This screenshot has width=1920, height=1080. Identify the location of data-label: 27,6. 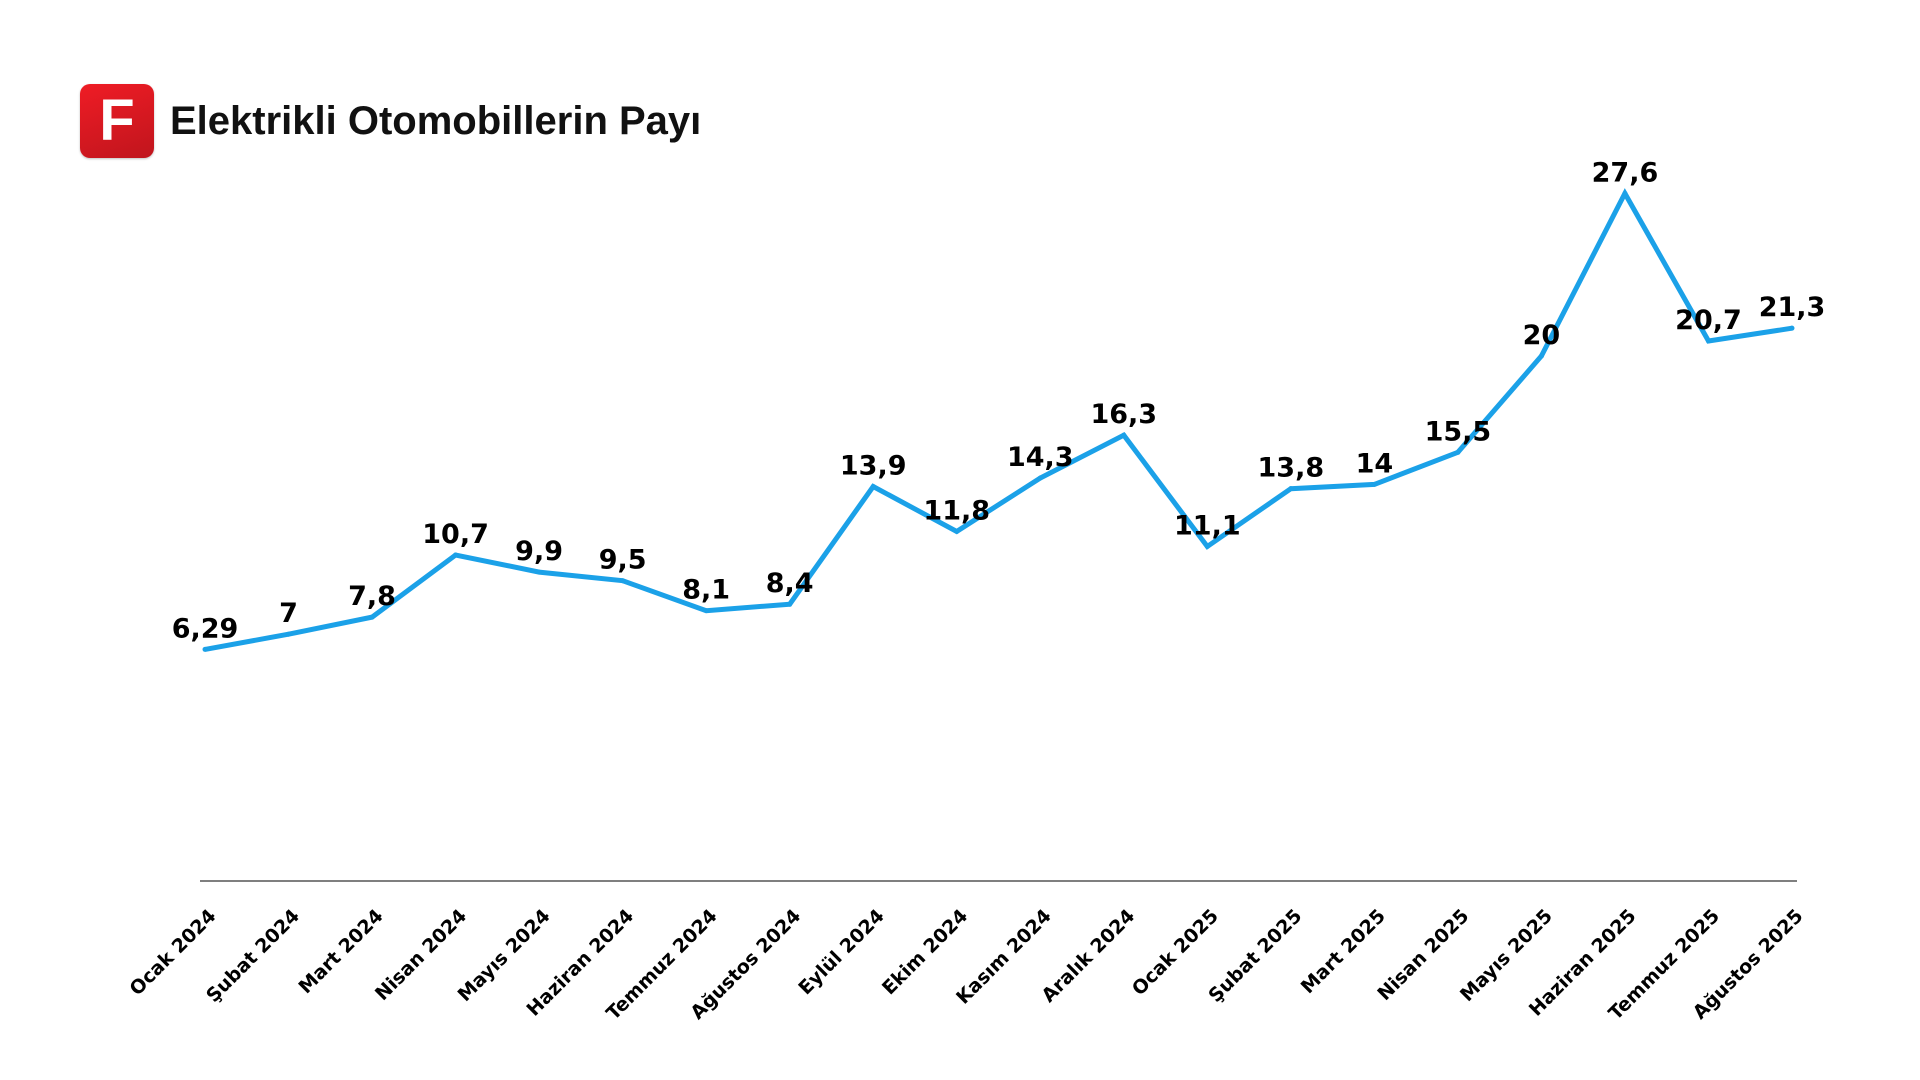
(1625, 172).